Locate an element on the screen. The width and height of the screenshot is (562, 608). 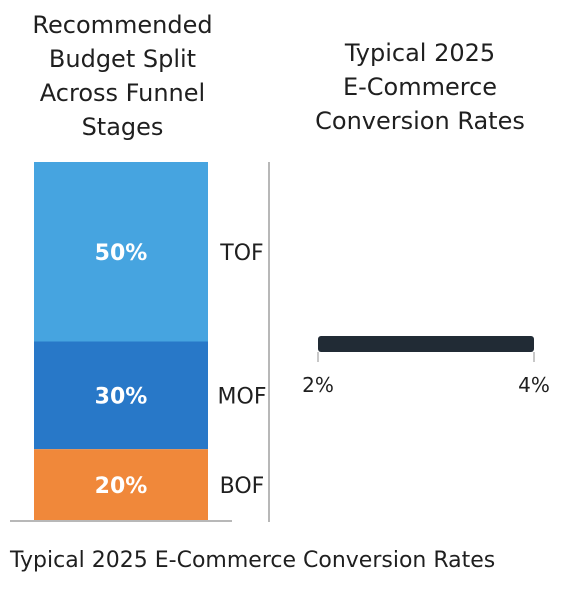
budget-value-label-bof: 20% is located at coordinates (121, 486).